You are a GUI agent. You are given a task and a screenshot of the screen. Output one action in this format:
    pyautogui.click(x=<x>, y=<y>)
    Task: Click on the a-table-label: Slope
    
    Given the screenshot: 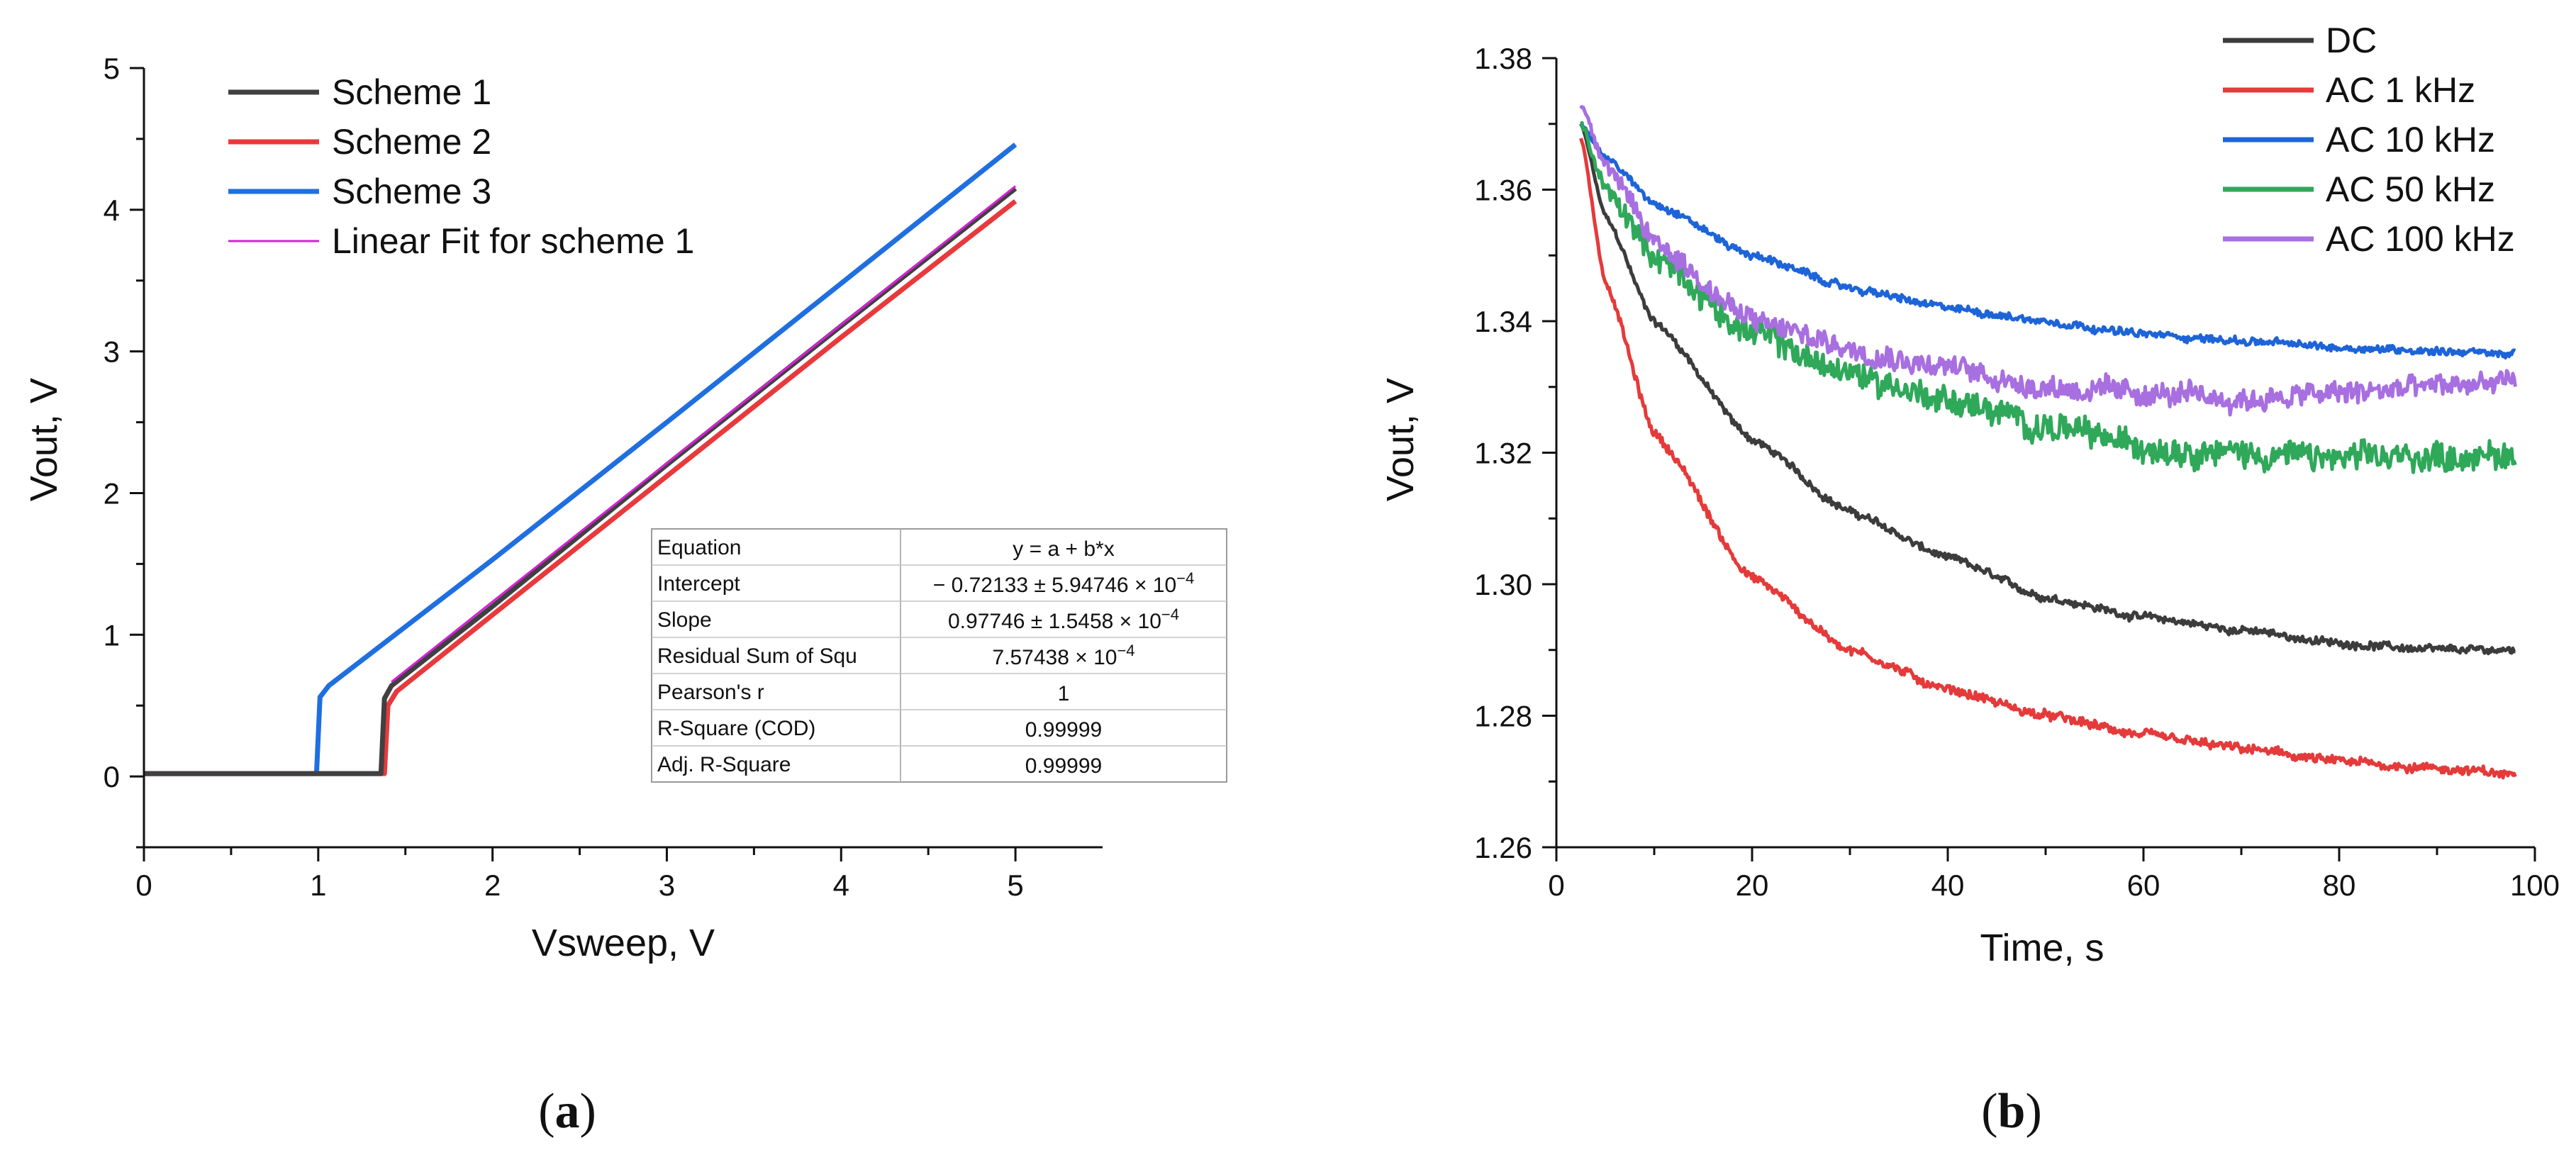 What is the action you would take?
    pyautogui.click(x=684, y=620)
    